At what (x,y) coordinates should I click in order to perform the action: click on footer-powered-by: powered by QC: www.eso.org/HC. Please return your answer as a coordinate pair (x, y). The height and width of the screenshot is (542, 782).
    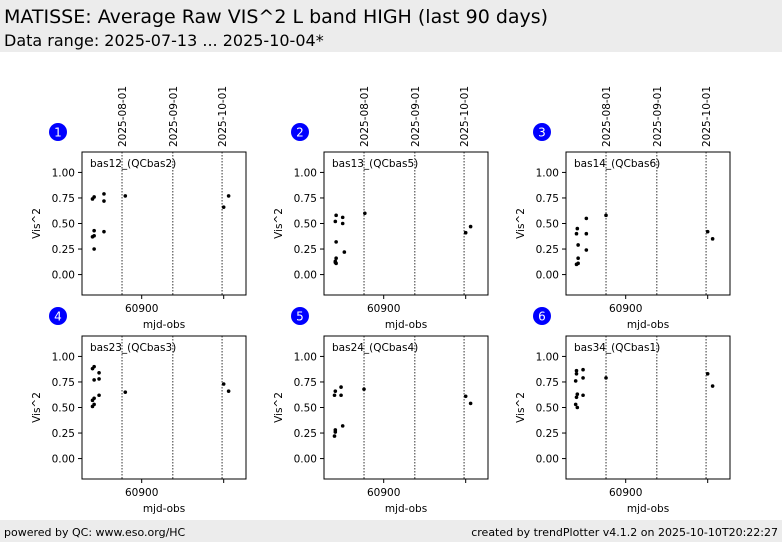
    Looking at the image, I should click on (95, 532).